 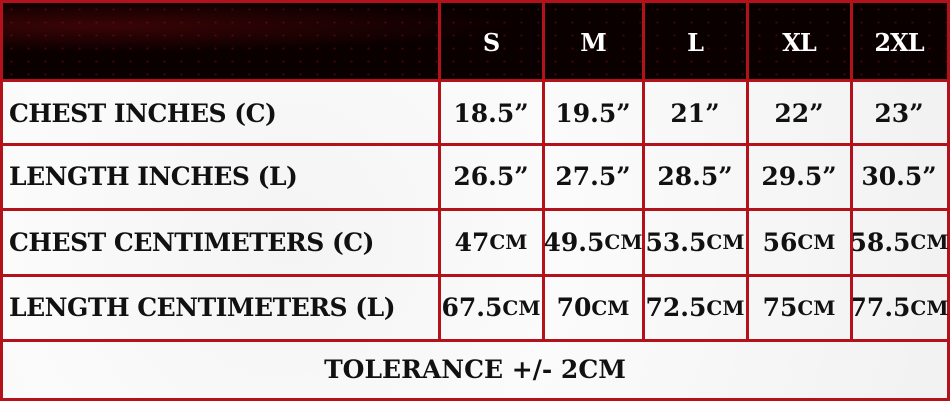 What do you see at coordinates (695, 113) in the screenshot?
I see `table-cell: 21”` at bounding box center [695, 113].